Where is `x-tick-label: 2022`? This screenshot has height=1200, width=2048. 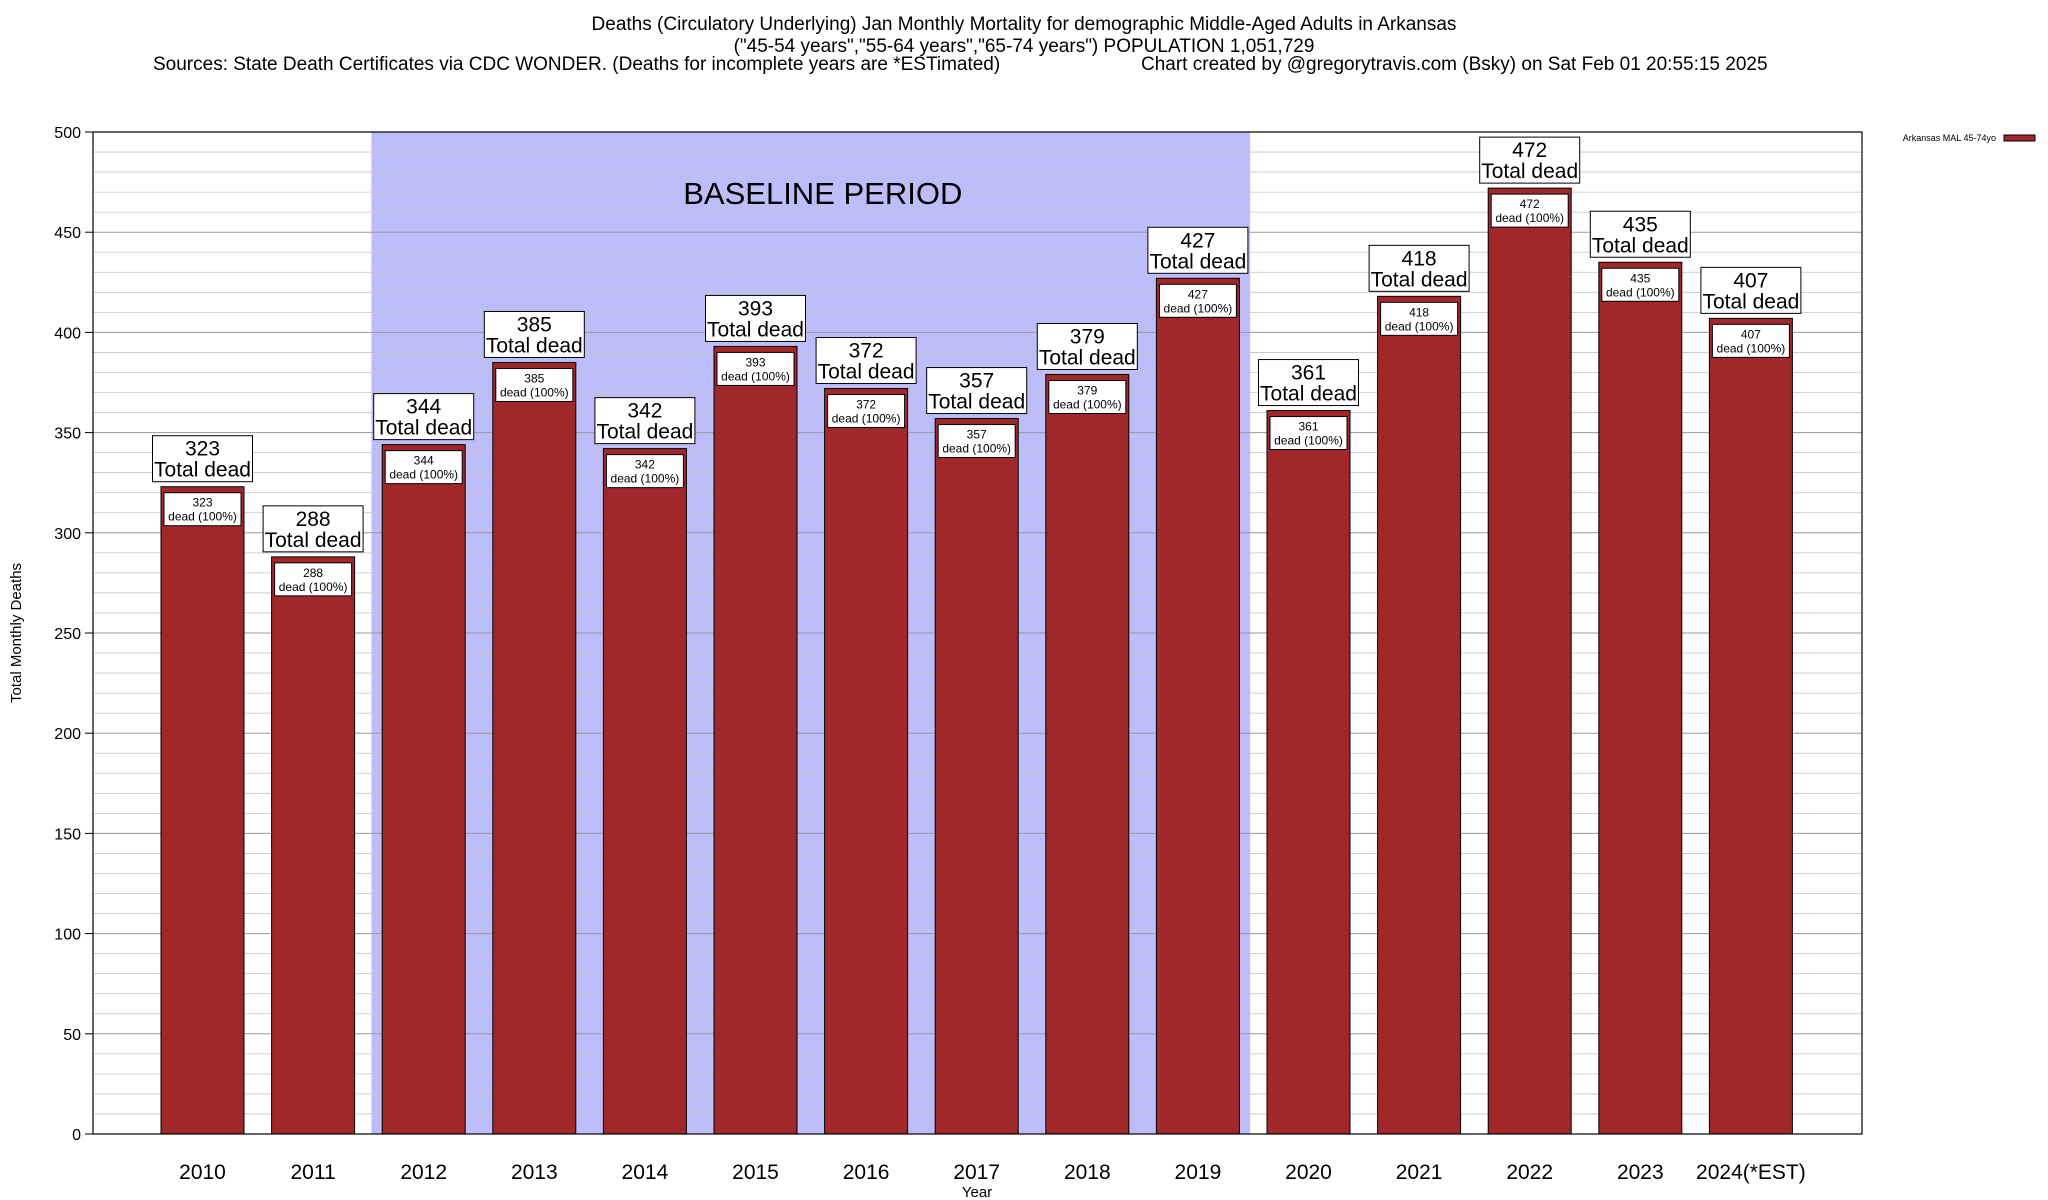 x-tick-label: 2022 is located at coordinates (1529, 1172).